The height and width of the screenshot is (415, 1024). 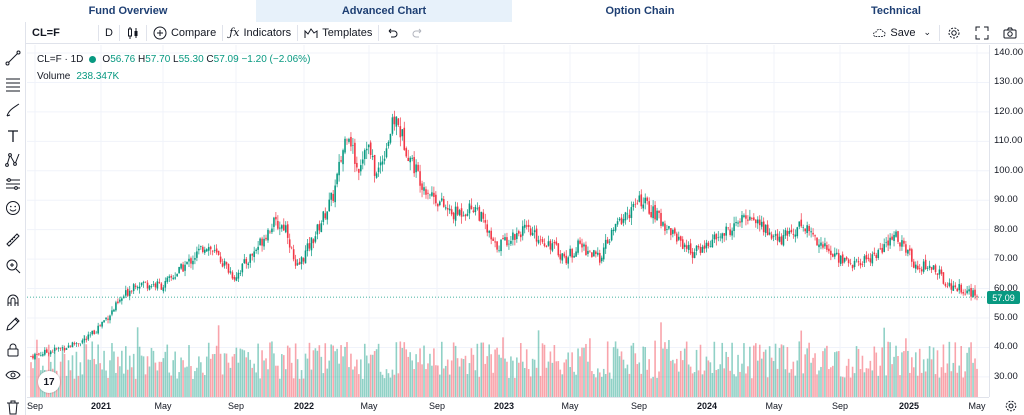 I want to click on volume-label: Volume, so click(x=54, y=76).